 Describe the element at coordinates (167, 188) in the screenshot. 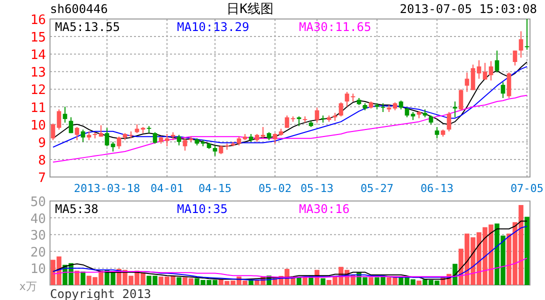

I see `x-tick-label: 04-01` at that location.